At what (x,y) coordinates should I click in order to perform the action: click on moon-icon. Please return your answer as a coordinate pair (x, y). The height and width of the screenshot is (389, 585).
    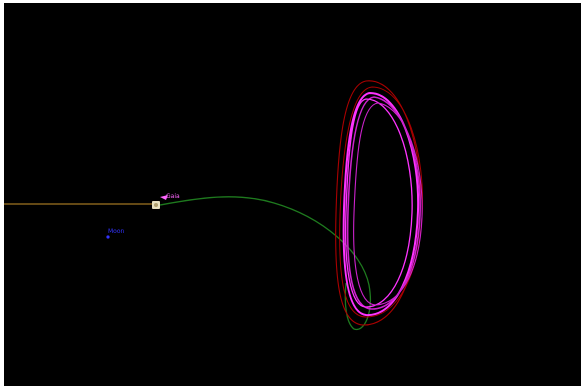
    Looking at the image, I should click on (108, 237).